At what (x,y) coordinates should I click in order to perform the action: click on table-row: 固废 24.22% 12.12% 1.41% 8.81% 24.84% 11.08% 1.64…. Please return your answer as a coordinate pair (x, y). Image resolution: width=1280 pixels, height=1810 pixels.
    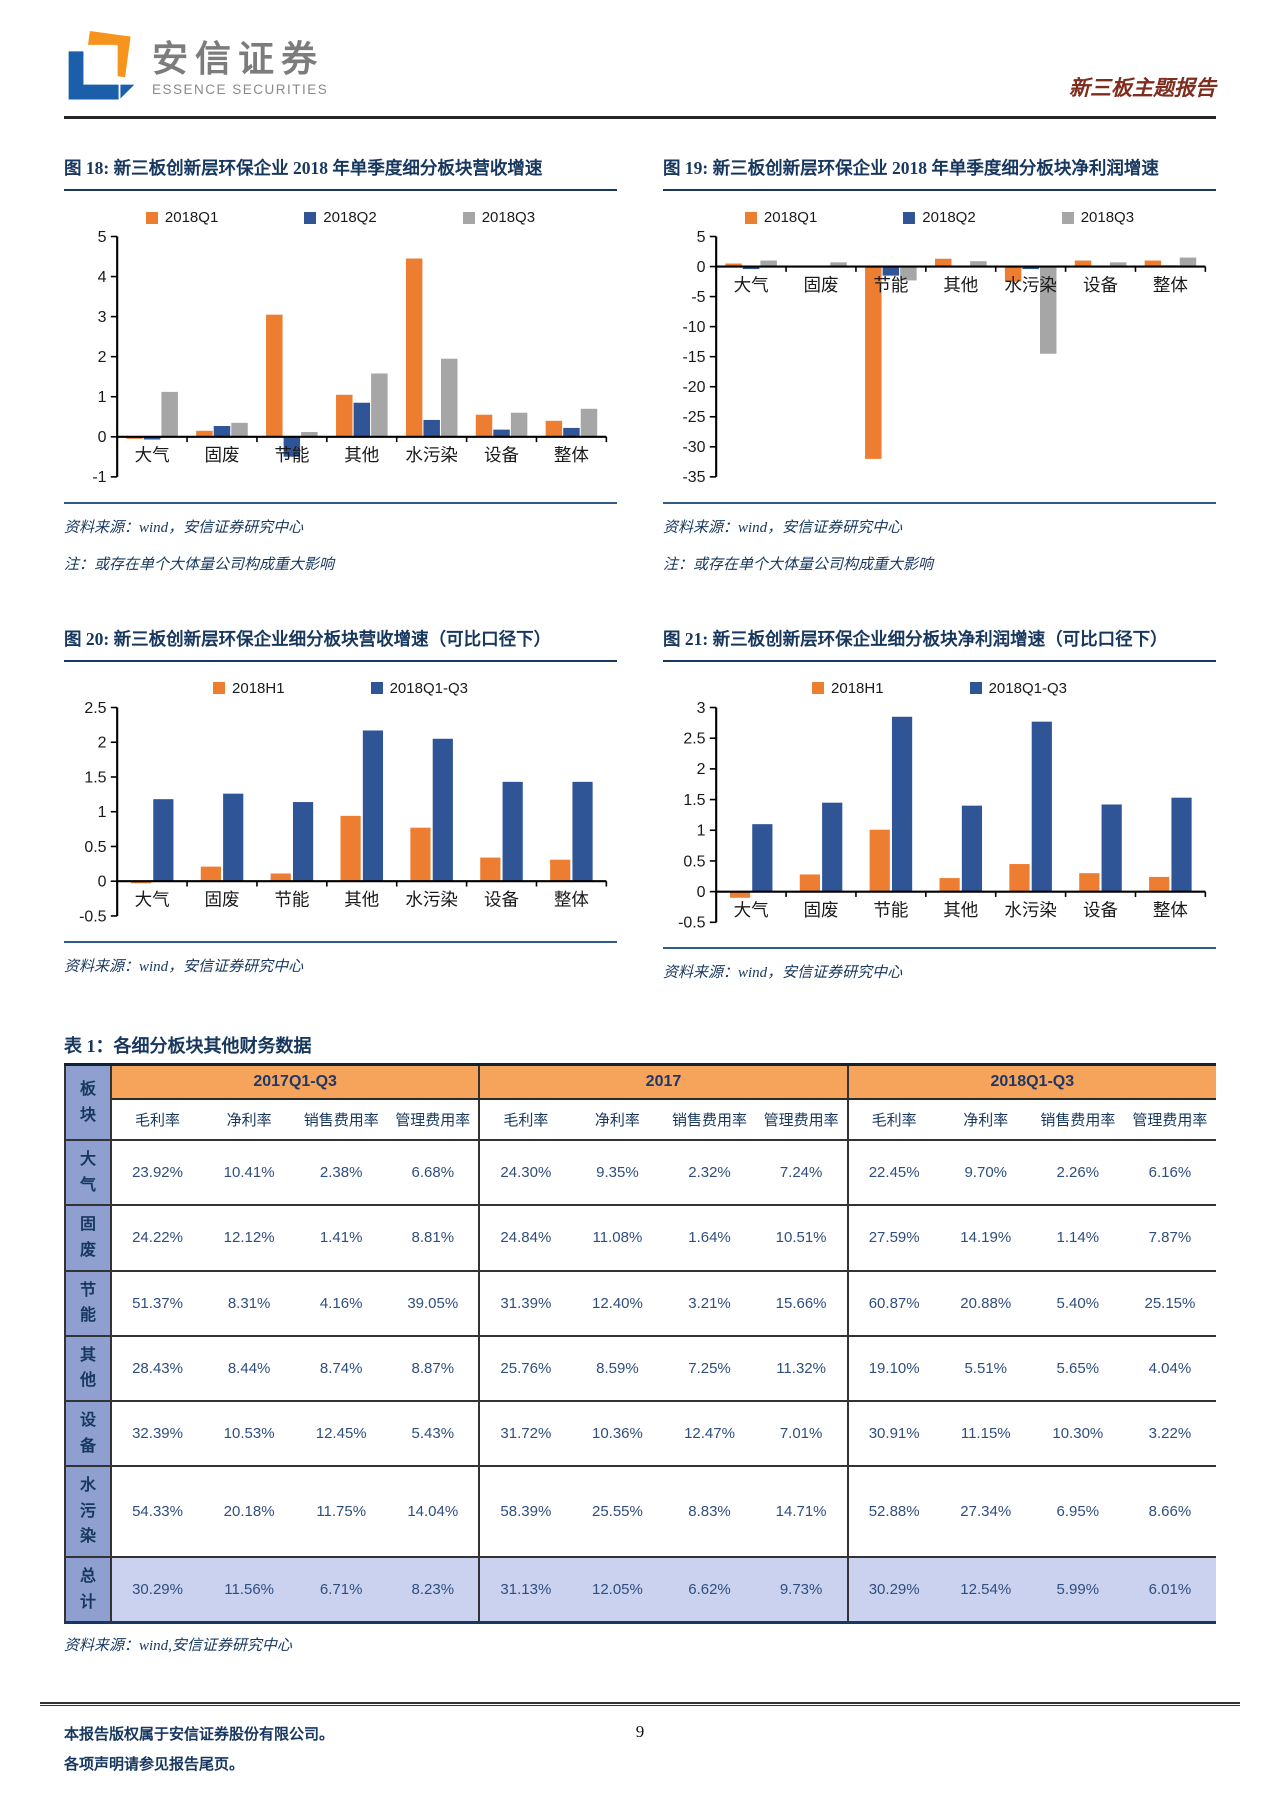
    Looking at the image, I should click on (640, 1238).